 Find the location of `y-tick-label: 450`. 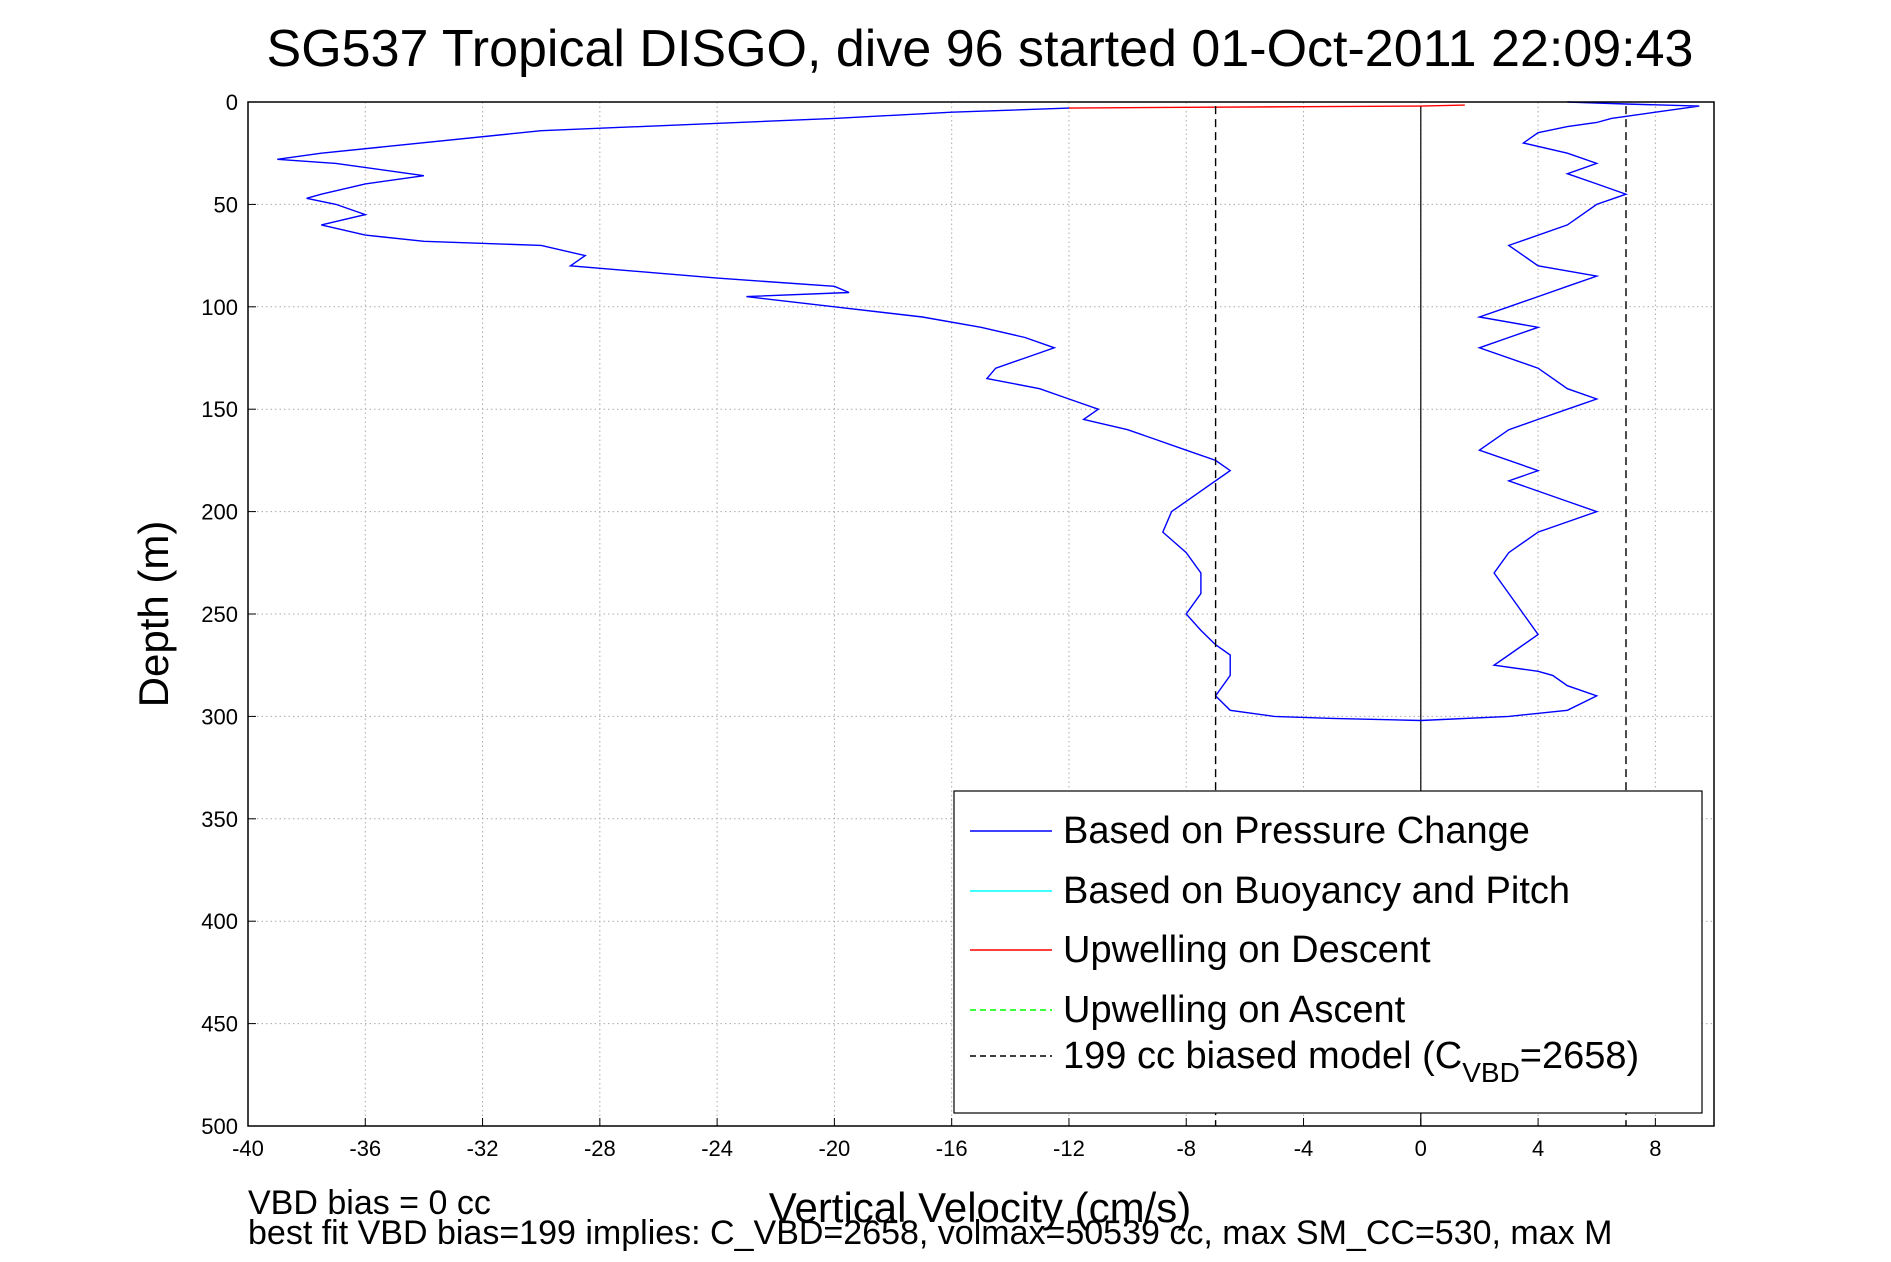

y-tick-label: 450 is located at coordinates (219, 1024).